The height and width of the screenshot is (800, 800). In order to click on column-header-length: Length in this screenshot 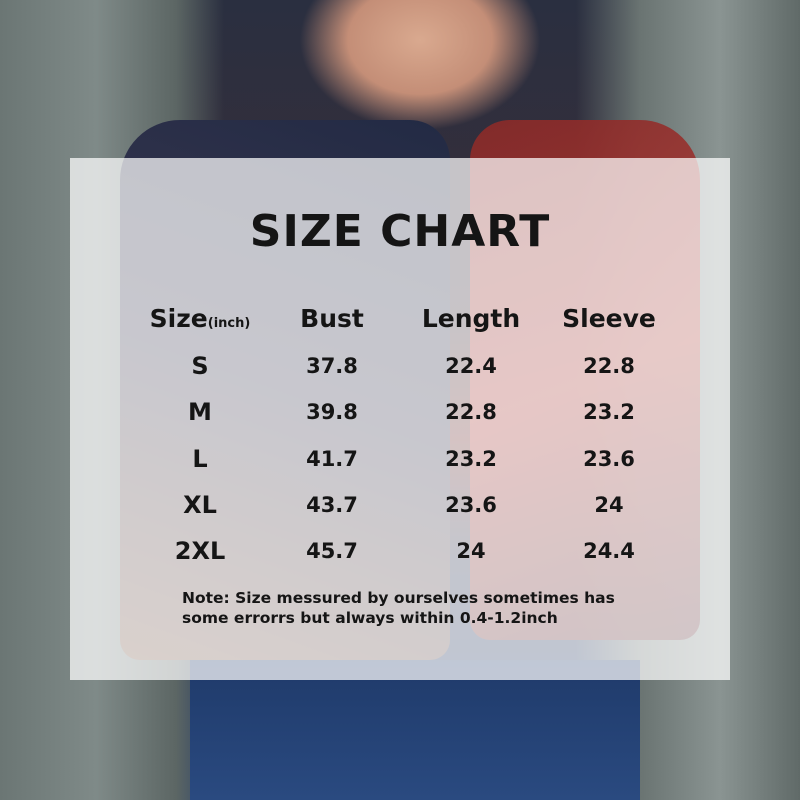, I will do `click(471, 318)`.